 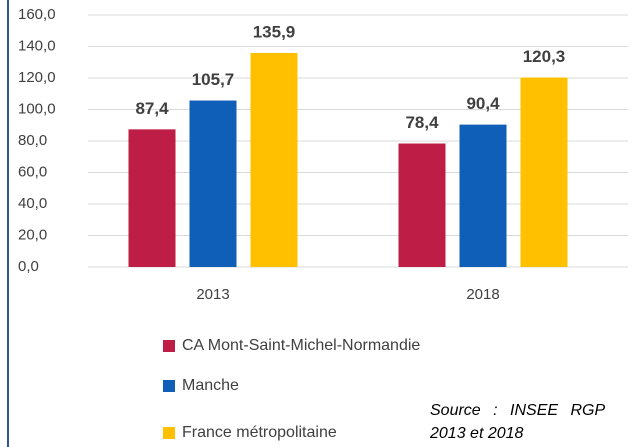 What do you see at coordinates (483, 103) in the screenshot?
I see `value-label: 90,4` at bounding box center [483, 103].